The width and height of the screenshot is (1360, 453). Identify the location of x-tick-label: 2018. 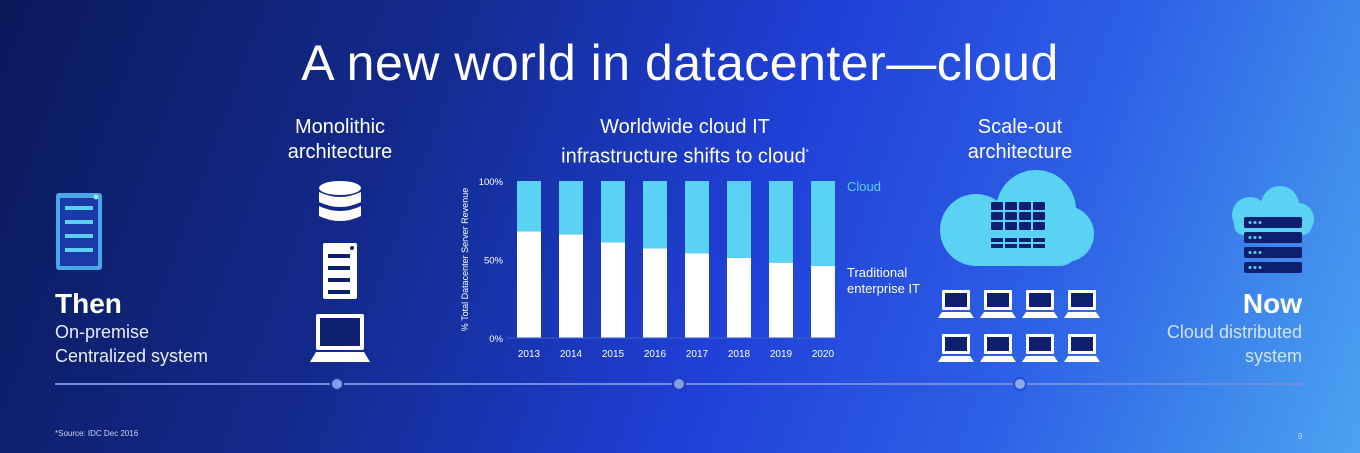
(739, 354).